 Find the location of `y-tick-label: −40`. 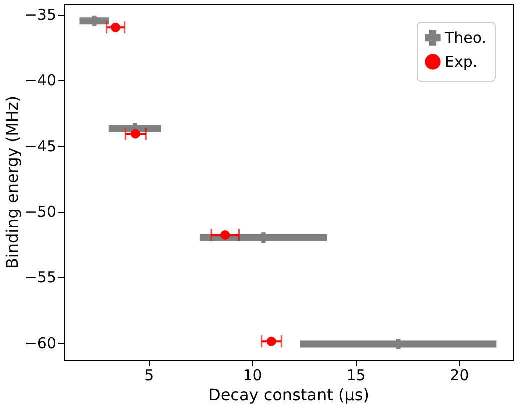

y-tick-label: −40 is located at coordinates (40, 81).